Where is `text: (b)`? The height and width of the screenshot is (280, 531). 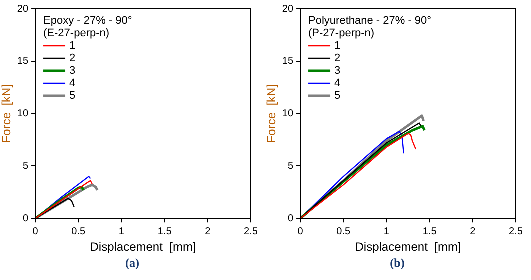
text: (b) is located at coordinates (397, 263).